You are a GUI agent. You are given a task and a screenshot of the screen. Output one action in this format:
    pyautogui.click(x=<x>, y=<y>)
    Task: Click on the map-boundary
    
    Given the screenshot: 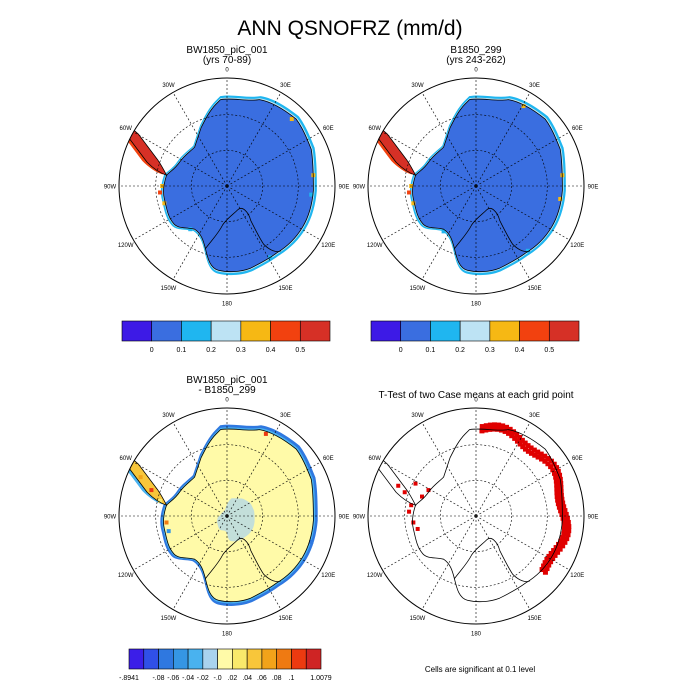 What is the action you would take?
    pyautogui.click(x=227, y=186)
    